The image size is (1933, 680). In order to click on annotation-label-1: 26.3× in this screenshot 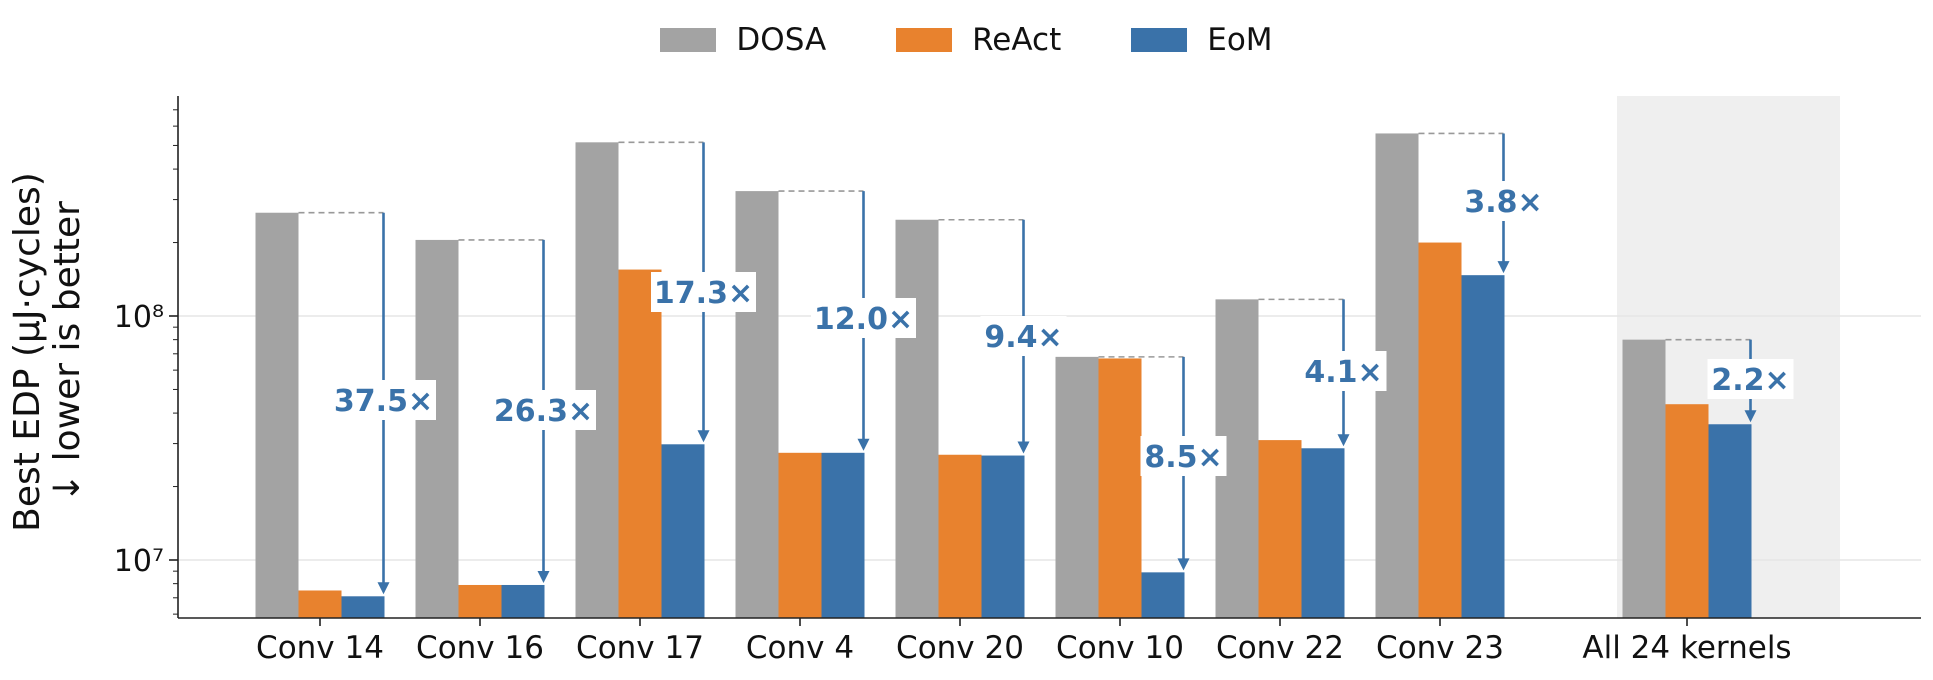, I will do `click(543, 411)`.